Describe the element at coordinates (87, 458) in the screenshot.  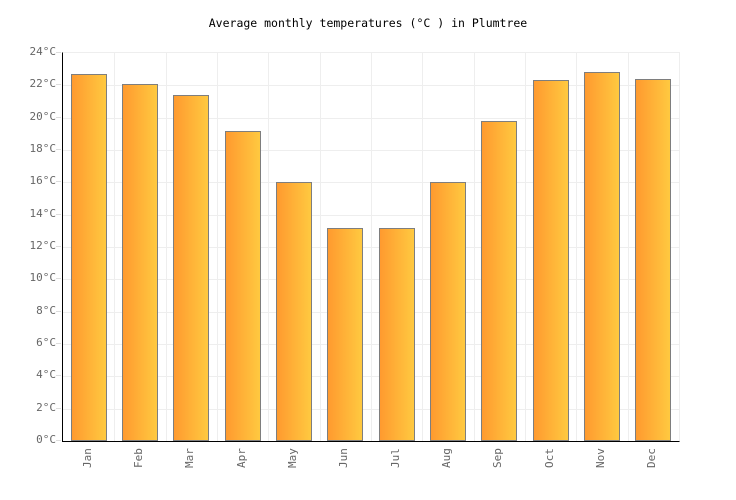
I see `x-axis-label-jan: Jan` at that location.